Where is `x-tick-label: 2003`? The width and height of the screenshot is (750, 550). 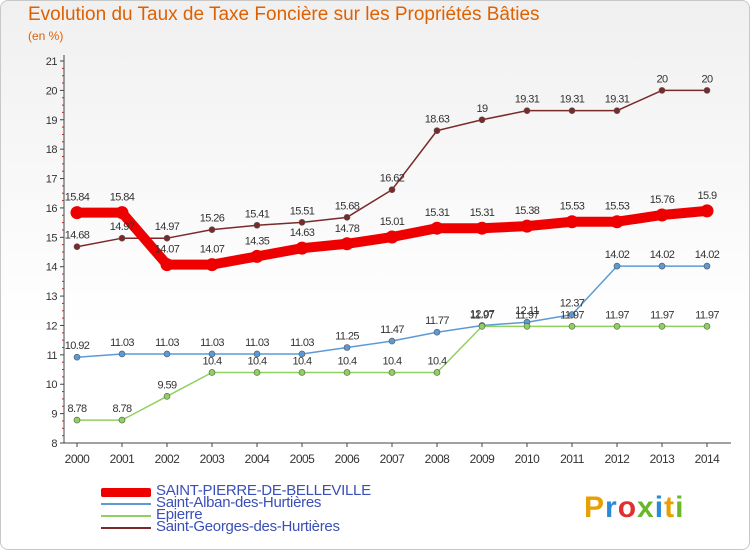
x-tick-label: 2003 is located at coordinates (213, 459).